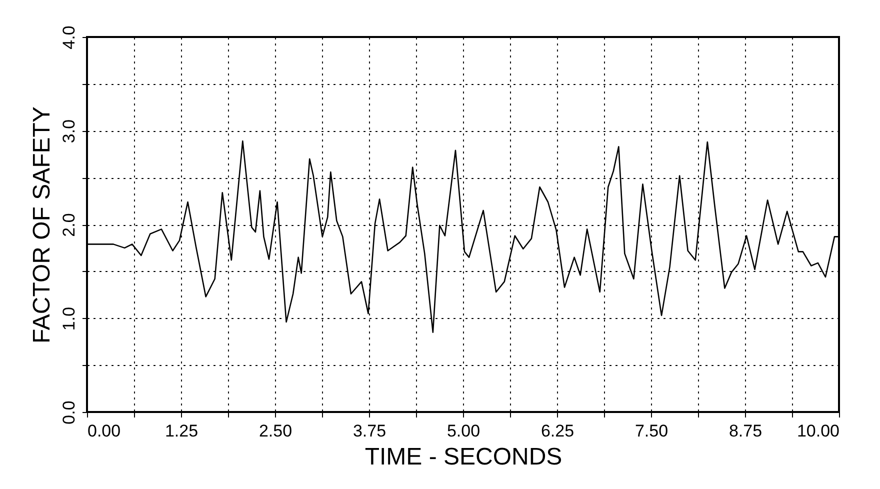  What do you see at coordinates (369, 431) in the screenshot?
I see `x-tick-label: 3.75` at bounding box center [369, 431].